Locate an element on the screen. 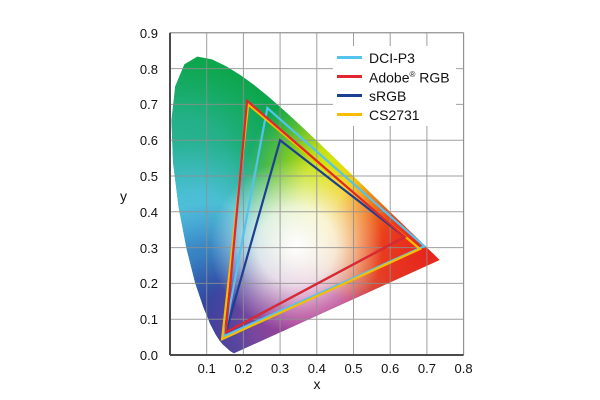 The image size is (600, 400). y-tick-label: 0.3 is located at coordinates (148, 248).